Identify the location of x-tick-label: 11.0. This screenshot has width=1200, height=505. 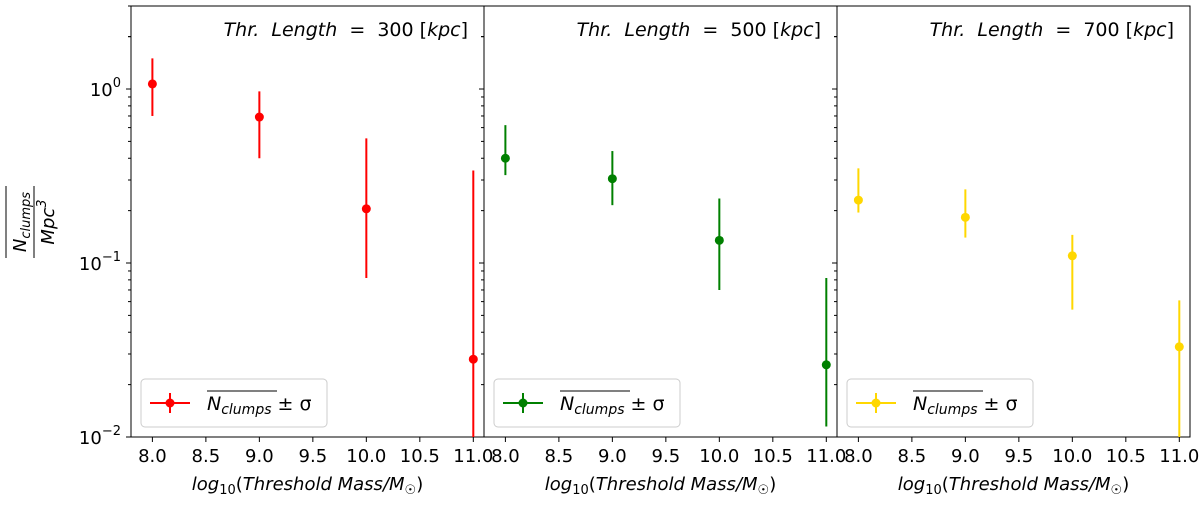
(1179, 456).